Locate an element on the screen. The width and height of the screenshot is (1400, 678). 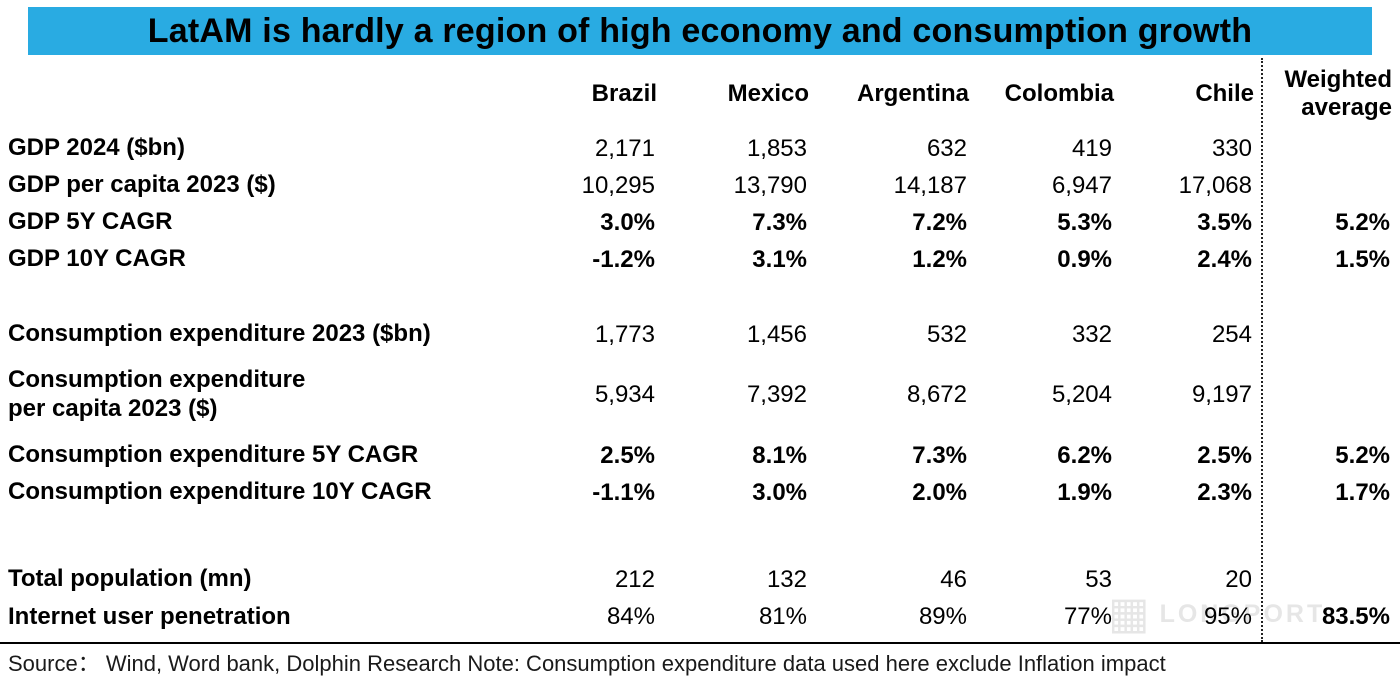
cell: 1.2% is located at coordinates (939, 259).